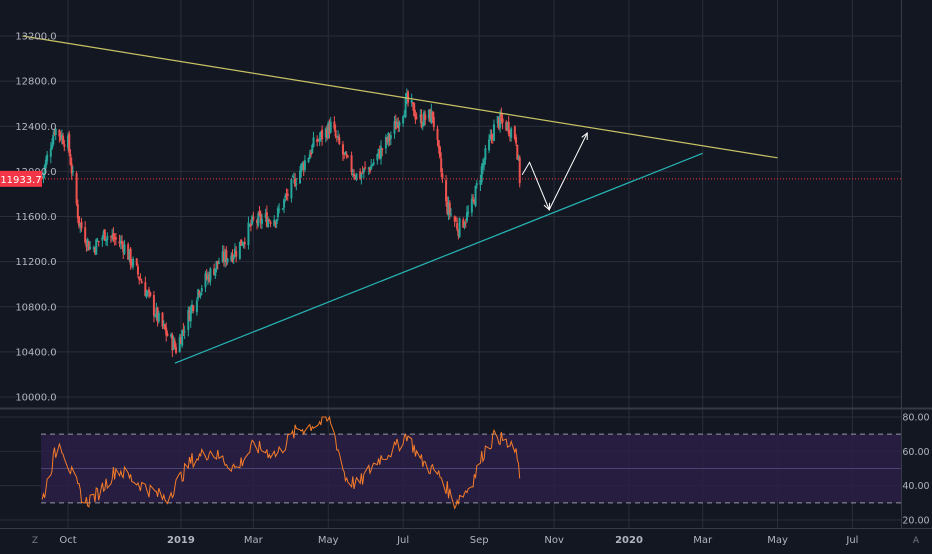 The image size is (932, 554). What do you see at coordinates (20, 180) in the screenshot?
I see `last-price-label: 11933.7` at bounding box center [20, 180].